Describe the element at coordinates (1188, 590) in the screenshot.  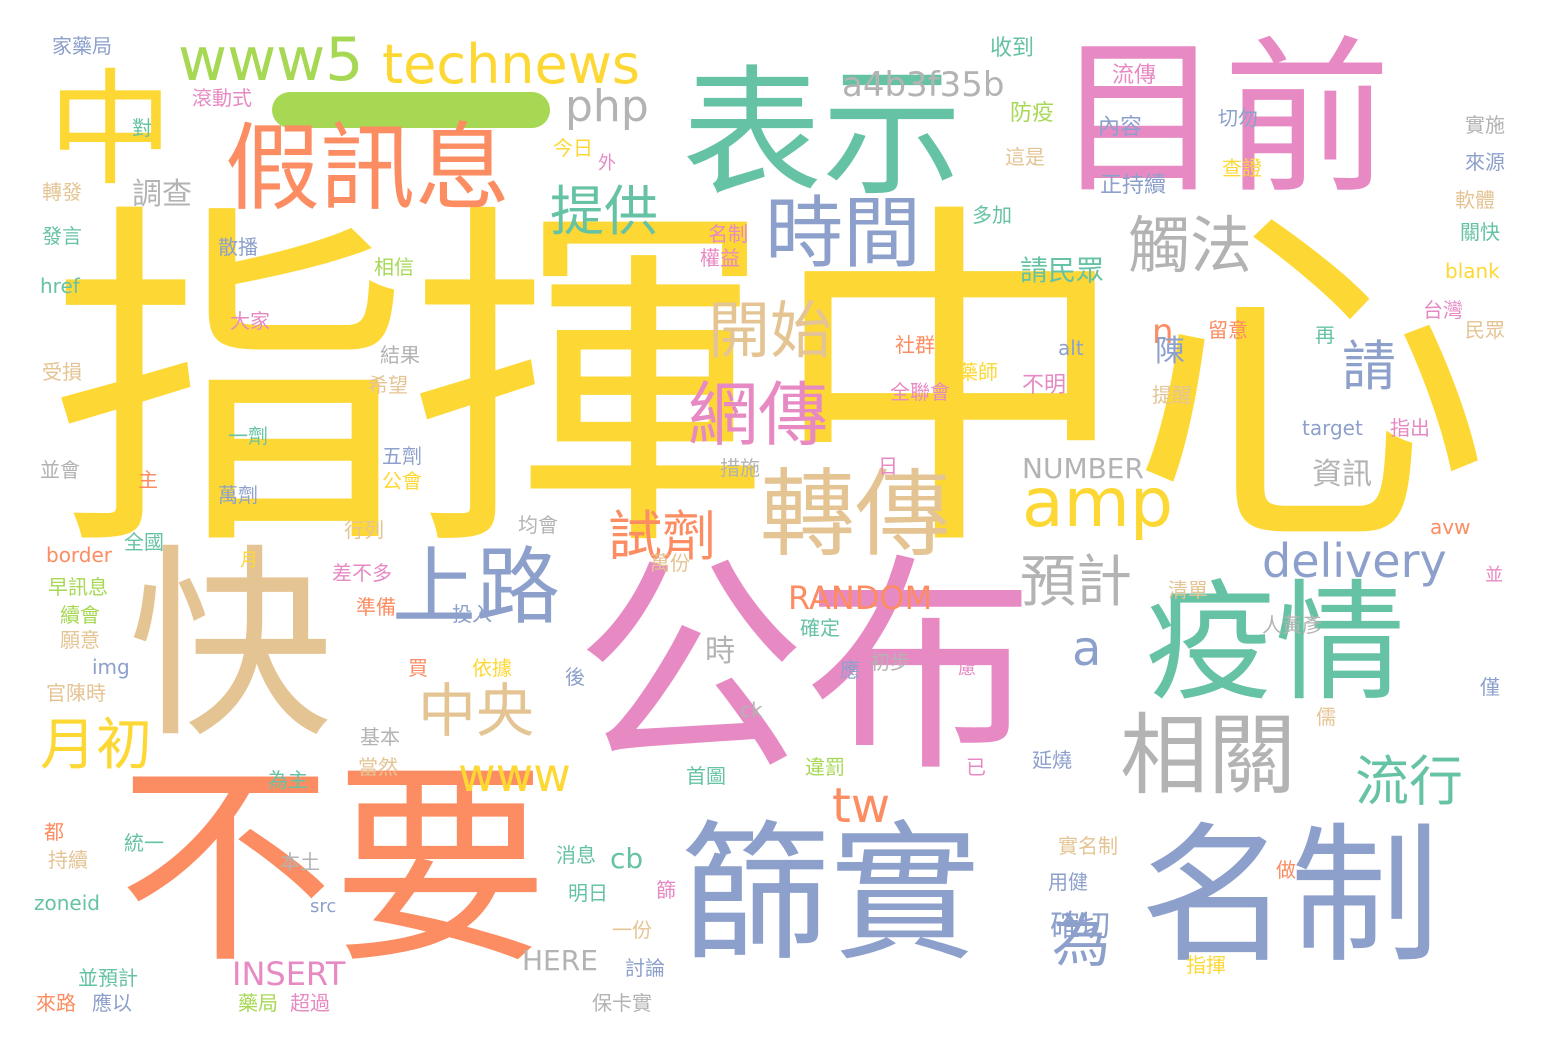
I see `cloud-word: 清單` at that location.